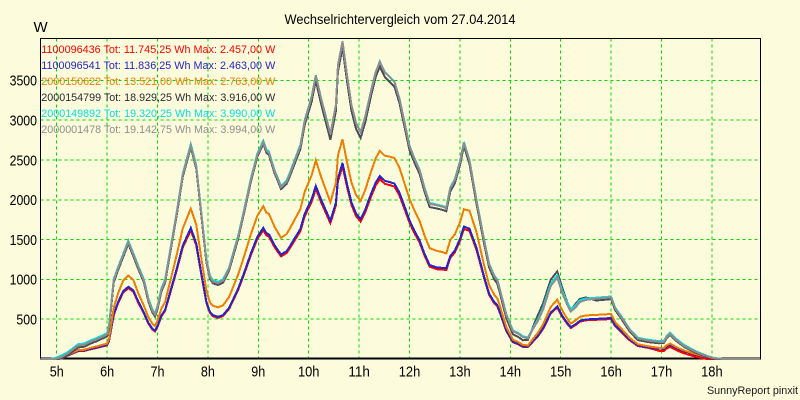 This screenshot has height=400, width=800. I want to click on svg-text: 6h, so click(107, 372).